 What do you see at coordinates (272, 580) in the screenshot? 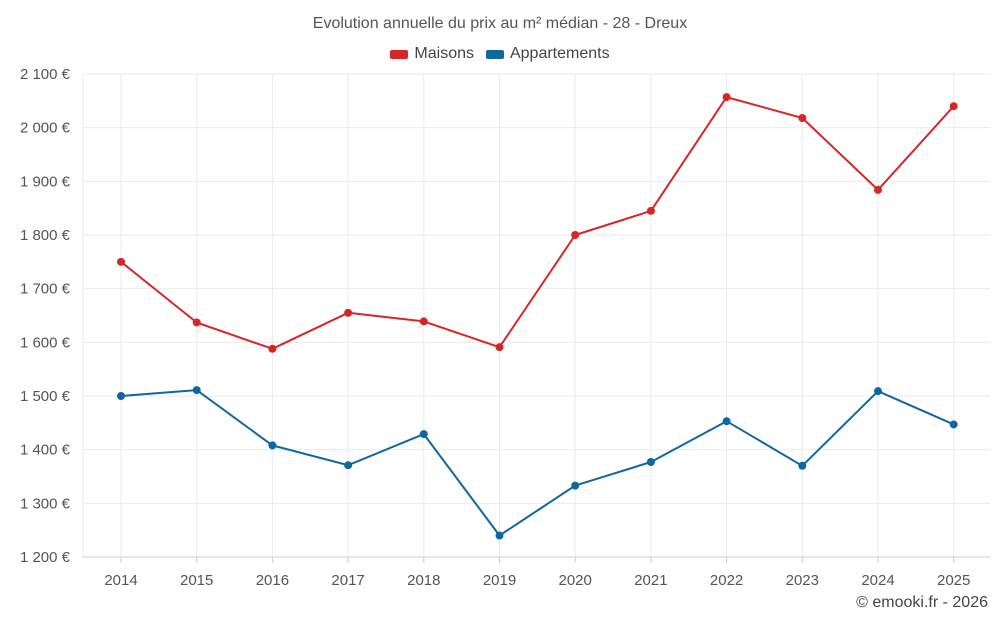
I see `x-tick-label: 2016` at bounding box center [272, 580].